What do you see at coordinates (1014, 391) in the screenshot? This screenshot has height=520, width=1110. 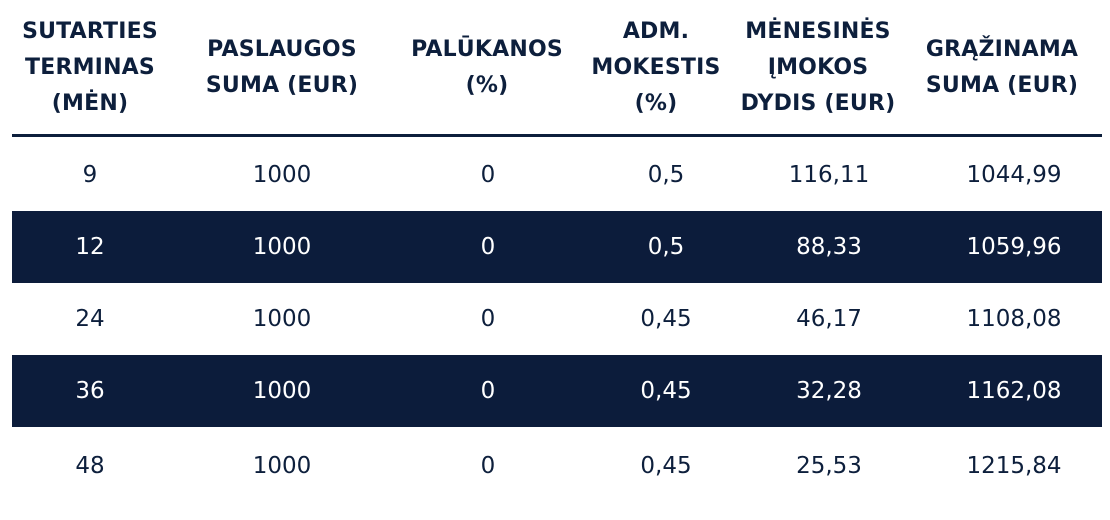 I see `cell-total-repayable: 1162,08` at bounding box center [1014, 391].